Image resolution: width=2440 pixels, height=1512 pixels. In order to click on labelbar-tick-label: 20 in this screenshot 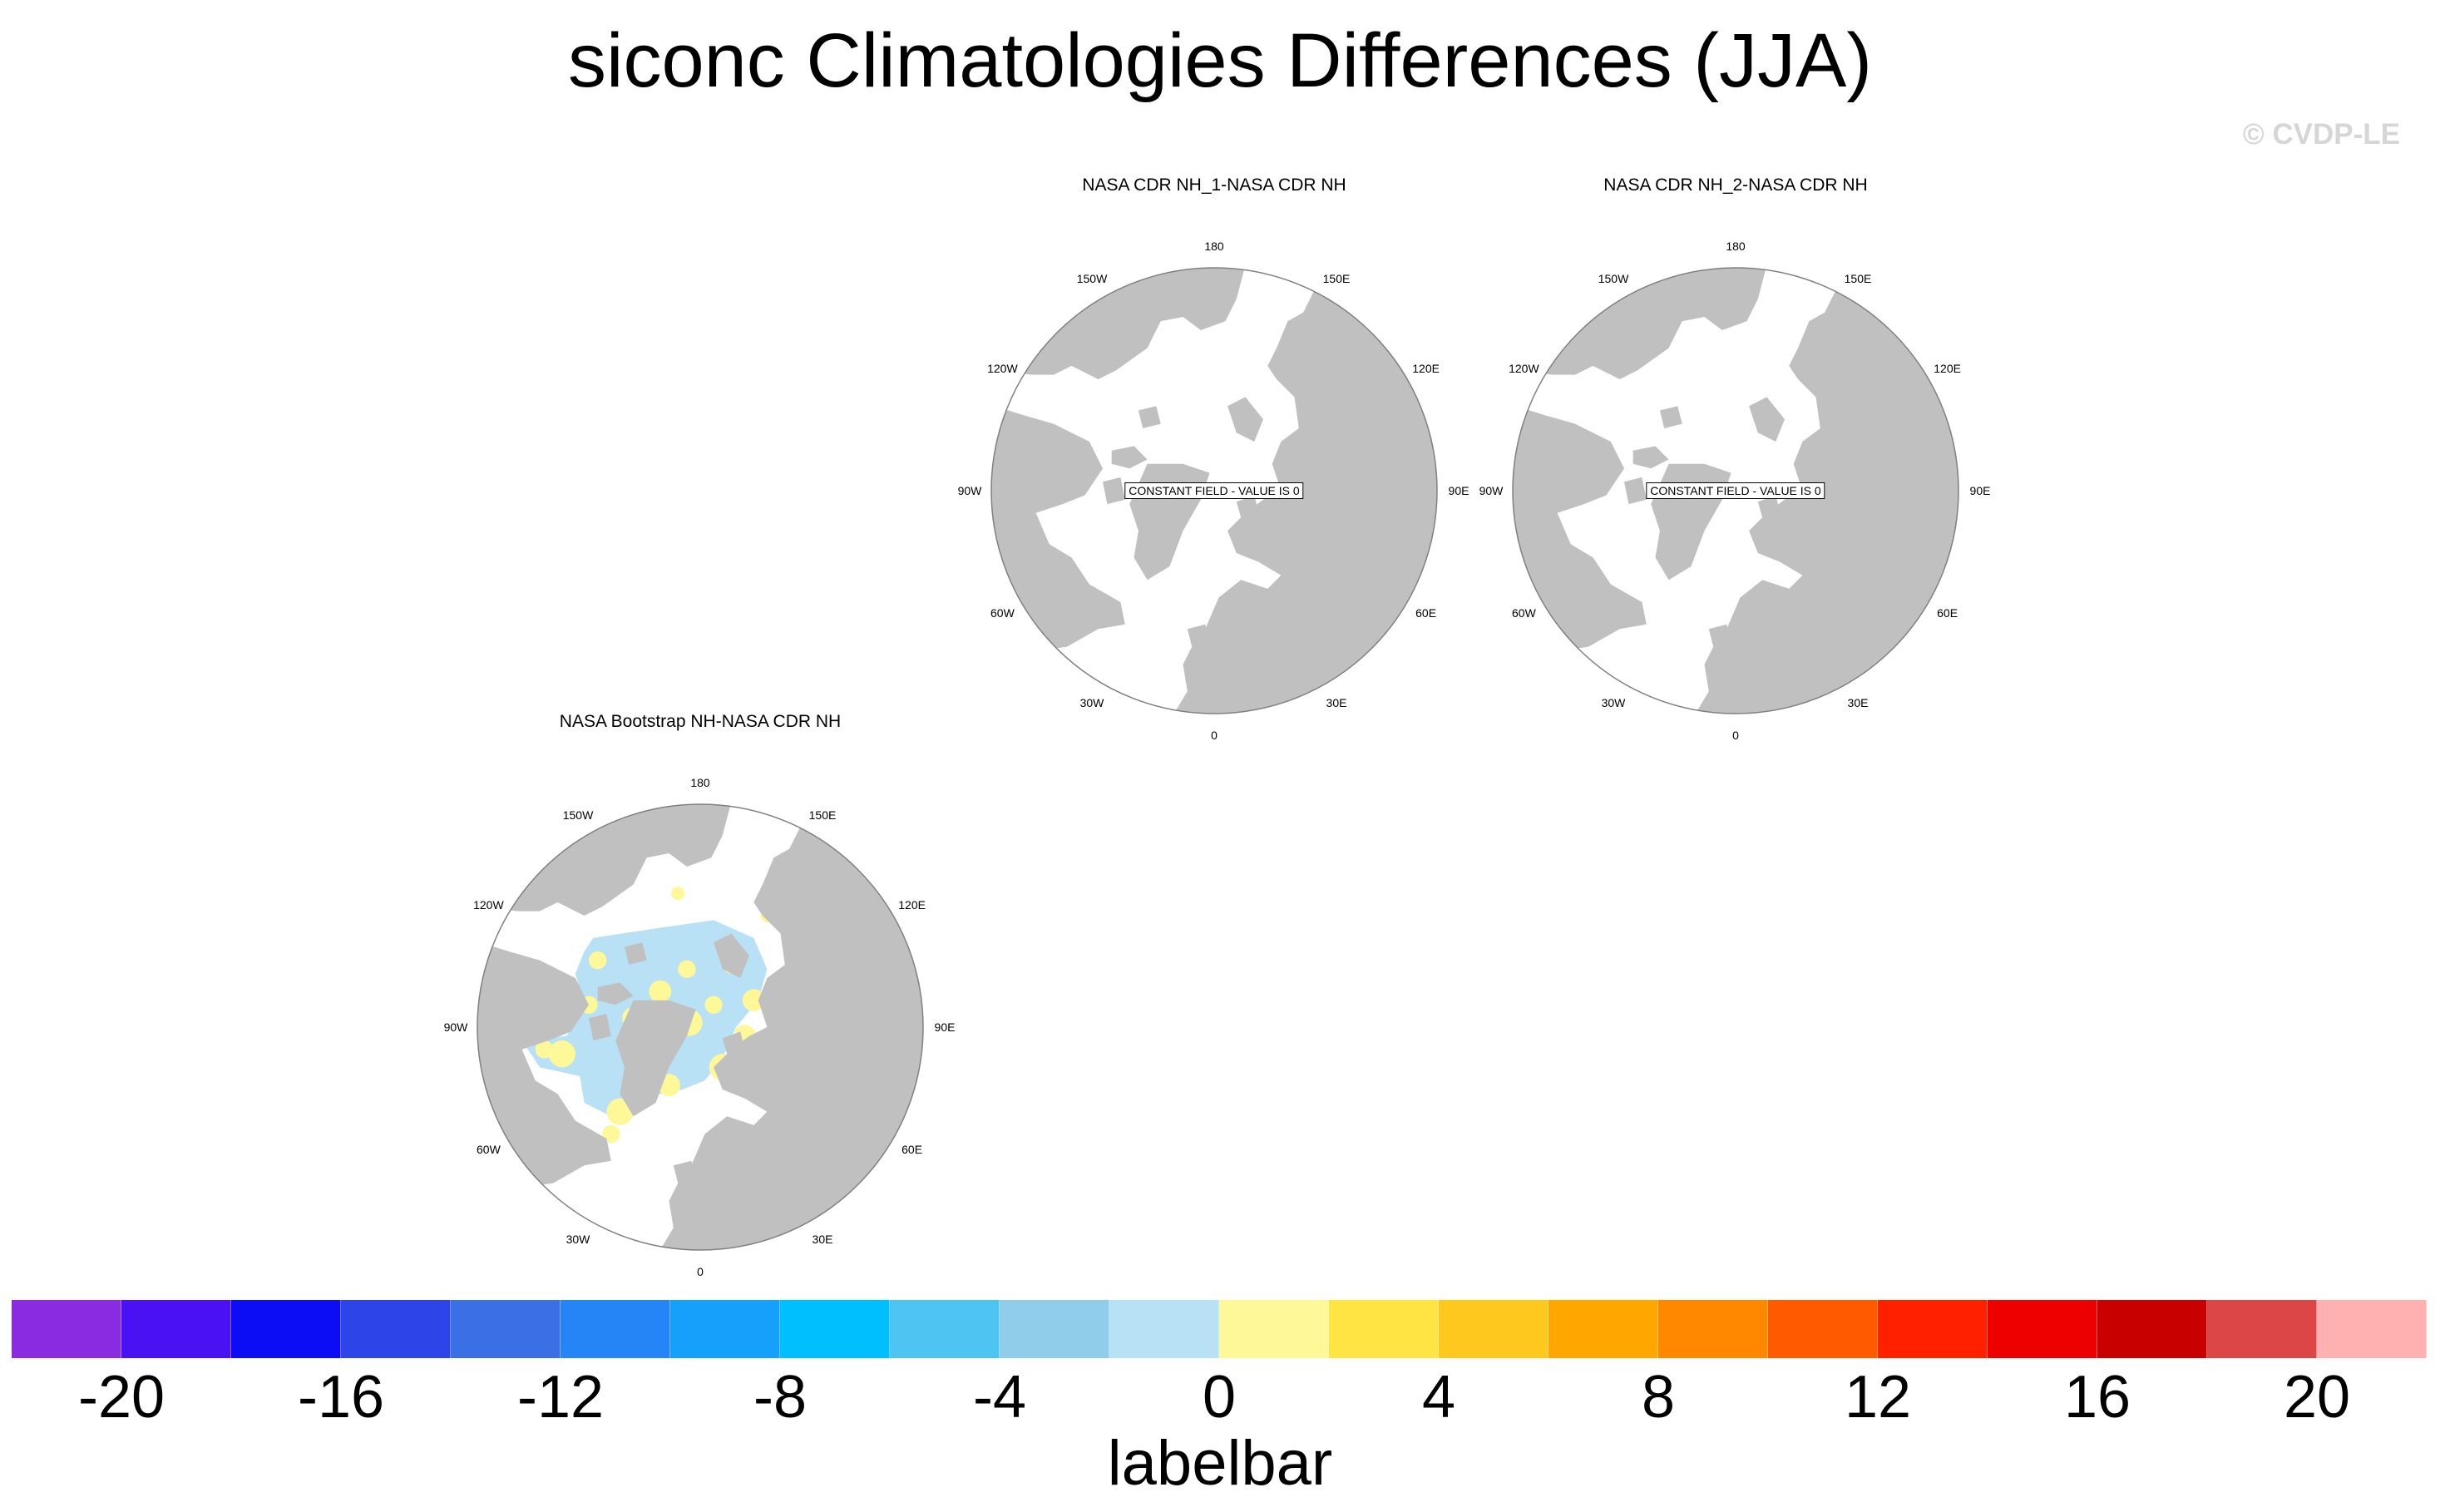, I will do `click(2317, 1397)`.